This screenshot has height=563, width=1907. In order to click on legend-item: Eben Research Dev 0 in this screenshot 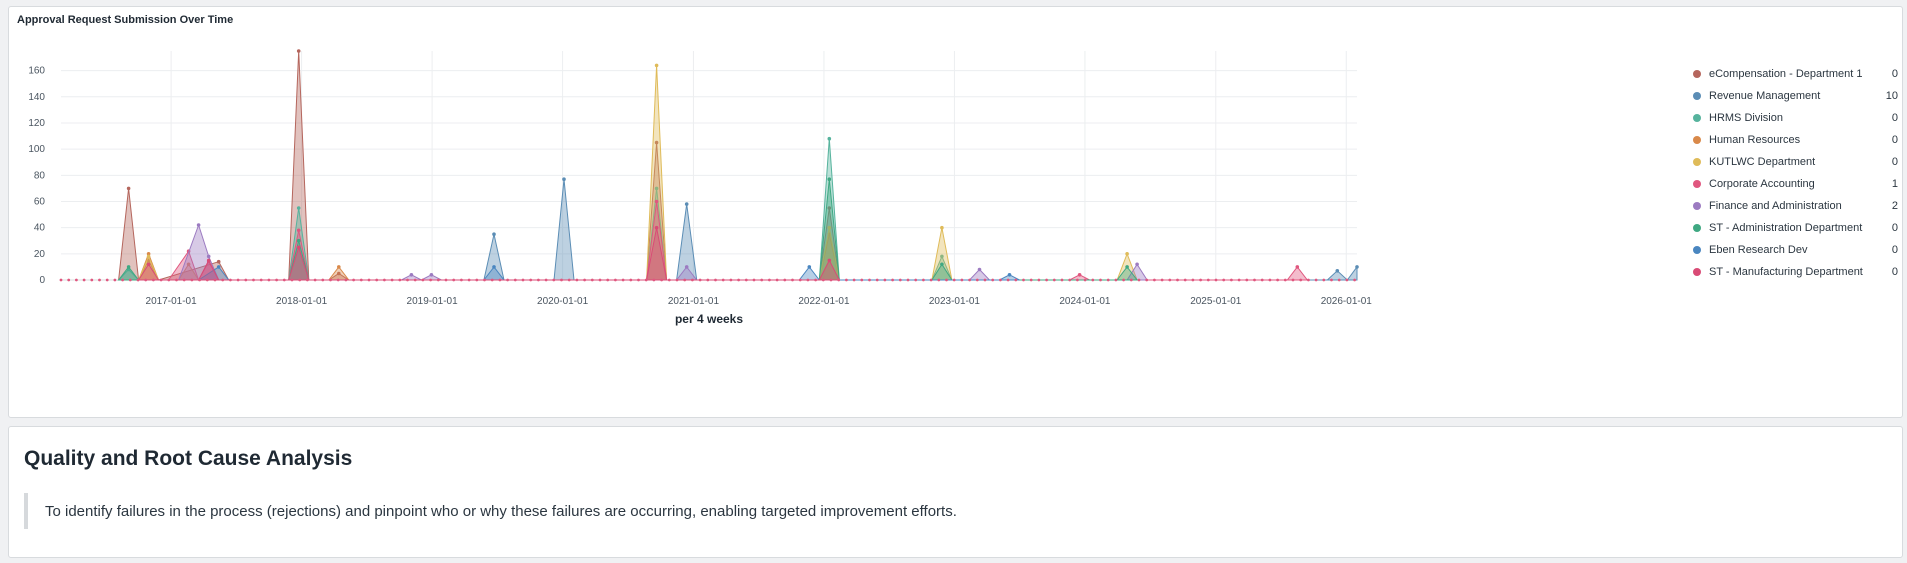, I will do `click(1795, 250)`.